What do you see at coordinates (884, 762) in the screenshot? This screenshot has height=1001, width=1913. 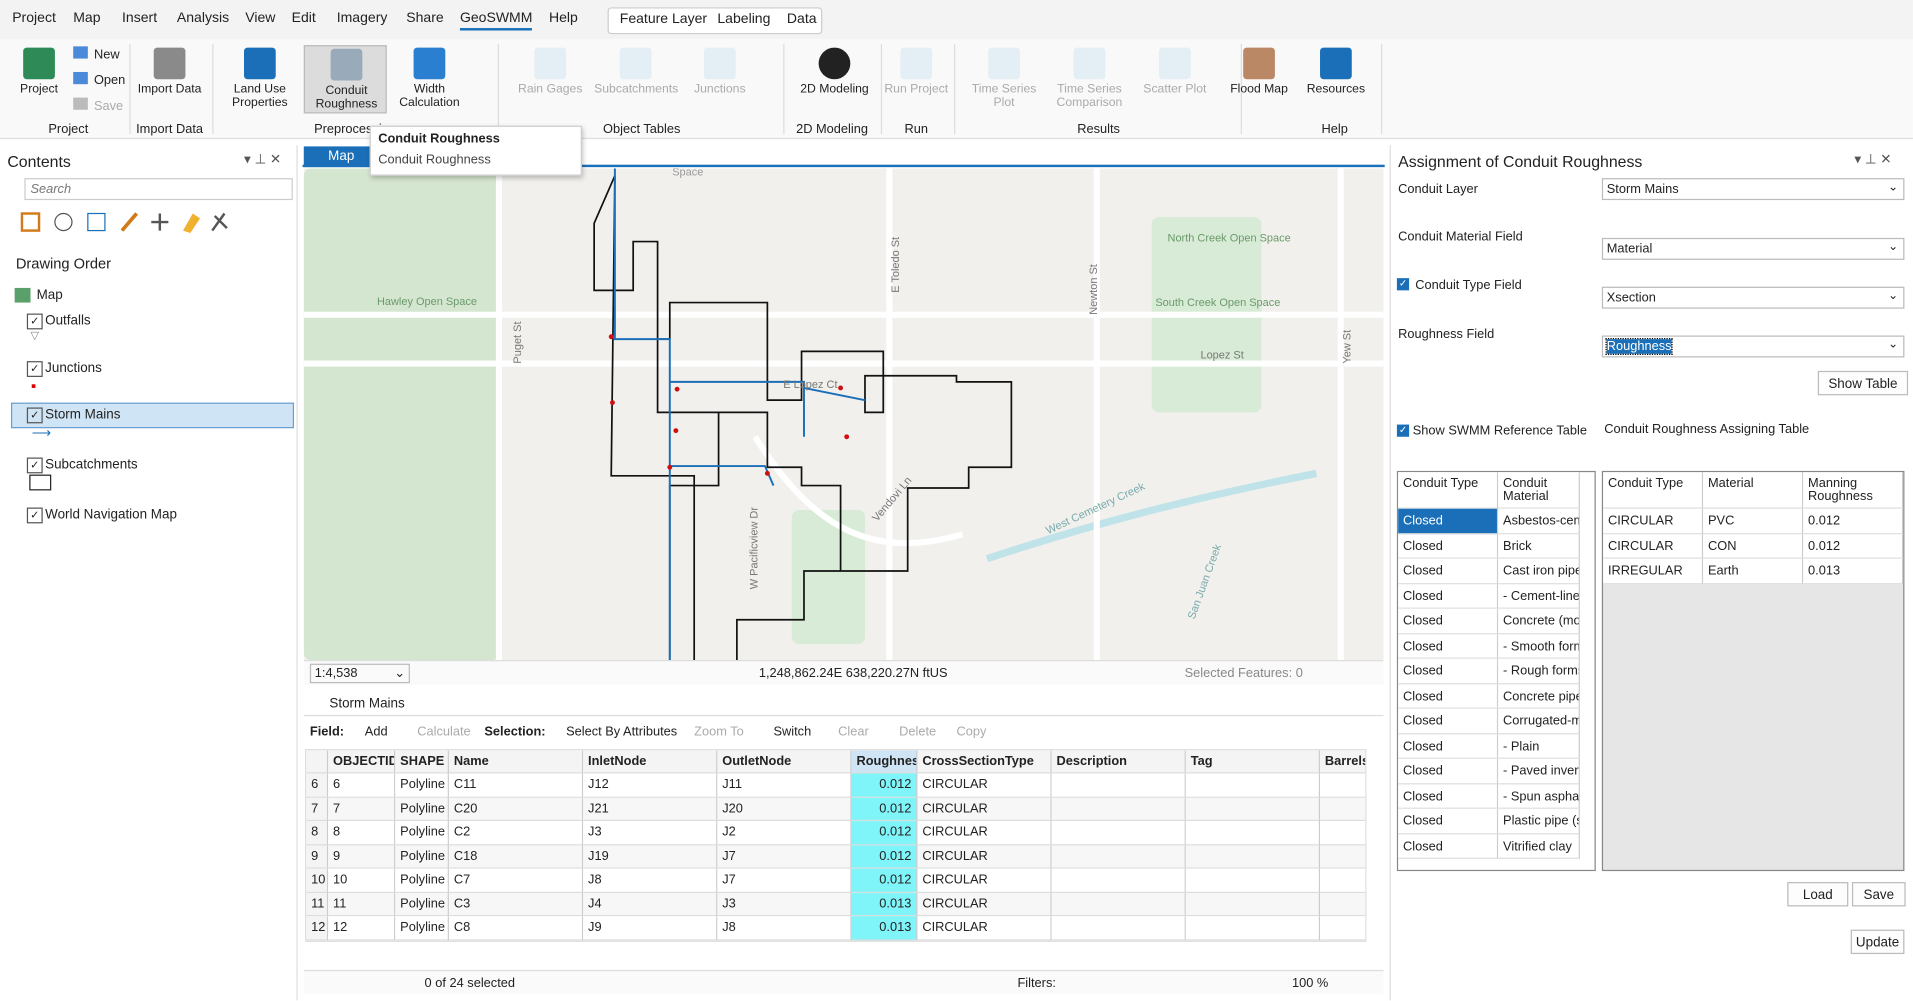 I see `column-header: Roughness` at bounding box center [884, 762].